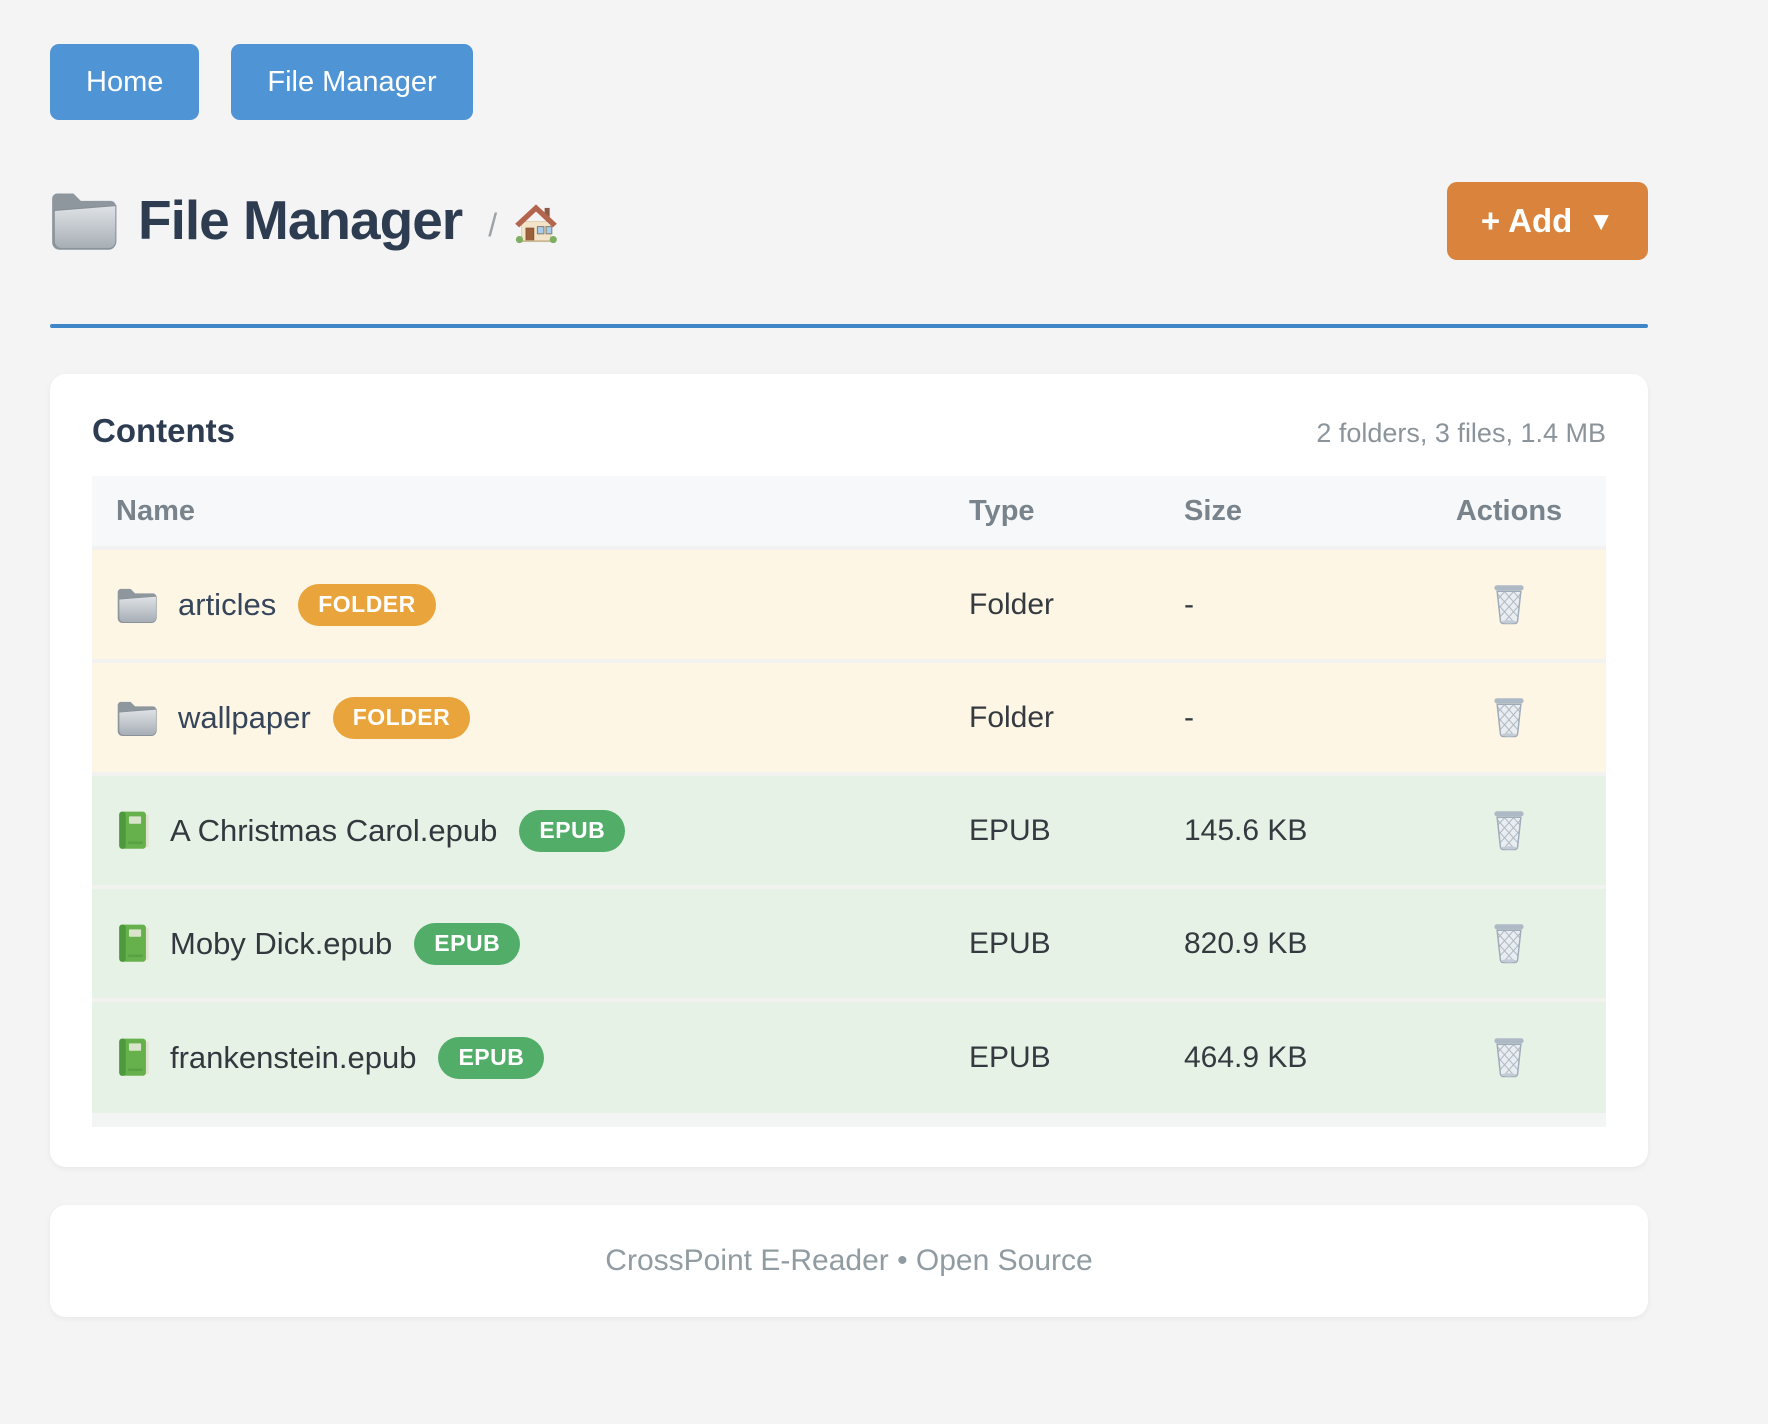  I want to click on table-row: articles FOLDER Folder -, so click(849, 603).